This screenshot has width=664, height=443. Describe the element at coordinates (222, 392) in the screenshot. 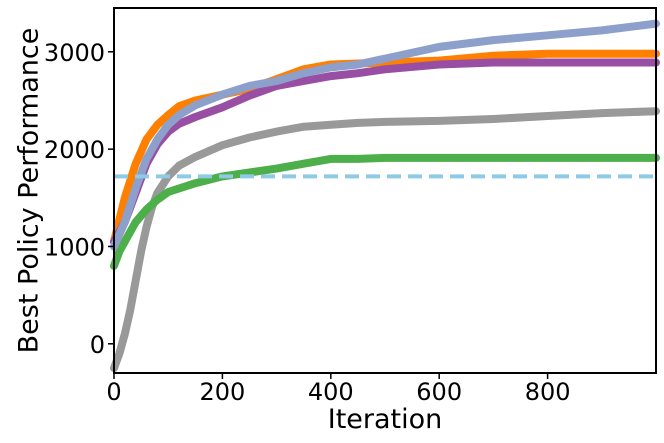

I see `x-tick-label: 200` at that location.